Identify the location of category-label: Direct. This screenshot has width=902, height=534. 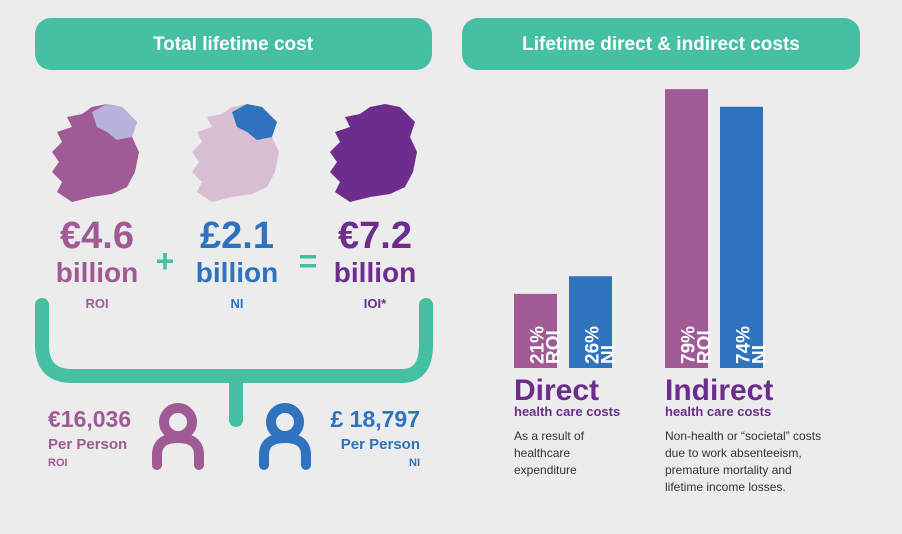
(556, 390).